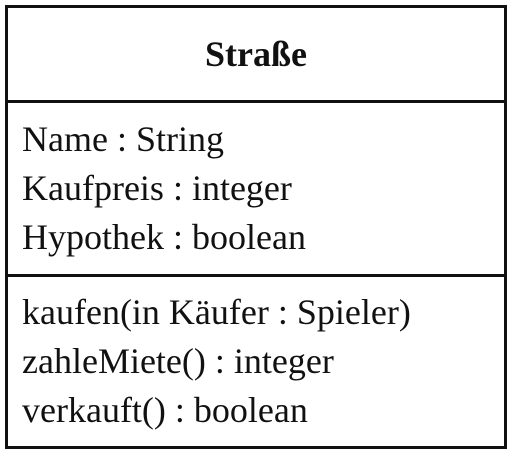  I want to click on operation-verkauft: verkauft() : boolean, so click(165, 410).